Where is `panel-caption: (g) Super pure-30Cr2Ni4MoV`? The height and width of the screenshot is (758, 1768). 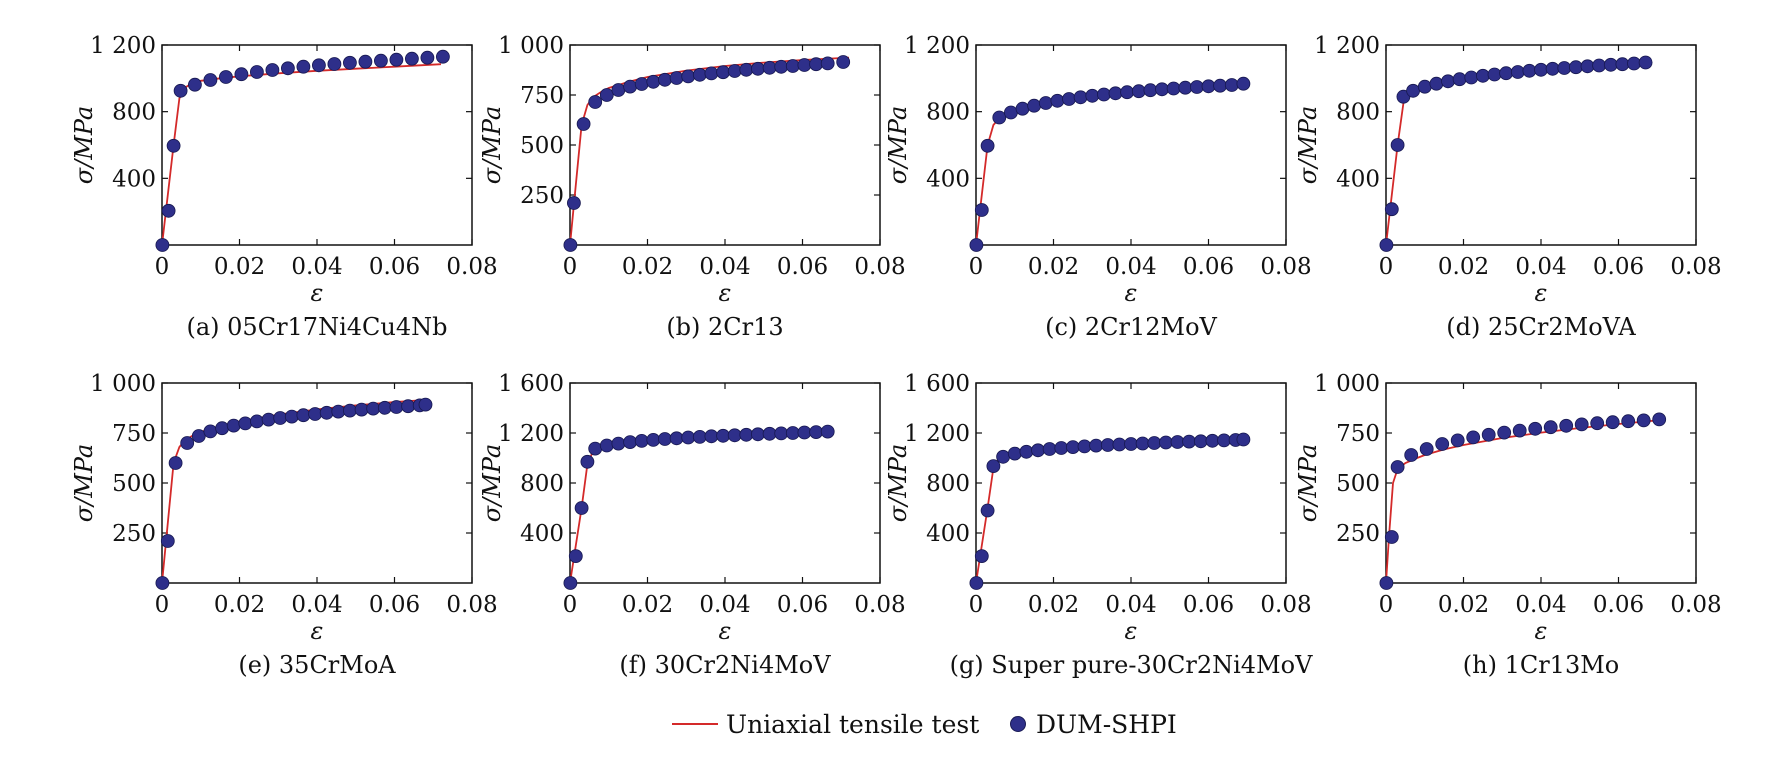
panel-caption: (g) Super pure-30Cr2Ni4MoV is located at coordinates (1132, 665).